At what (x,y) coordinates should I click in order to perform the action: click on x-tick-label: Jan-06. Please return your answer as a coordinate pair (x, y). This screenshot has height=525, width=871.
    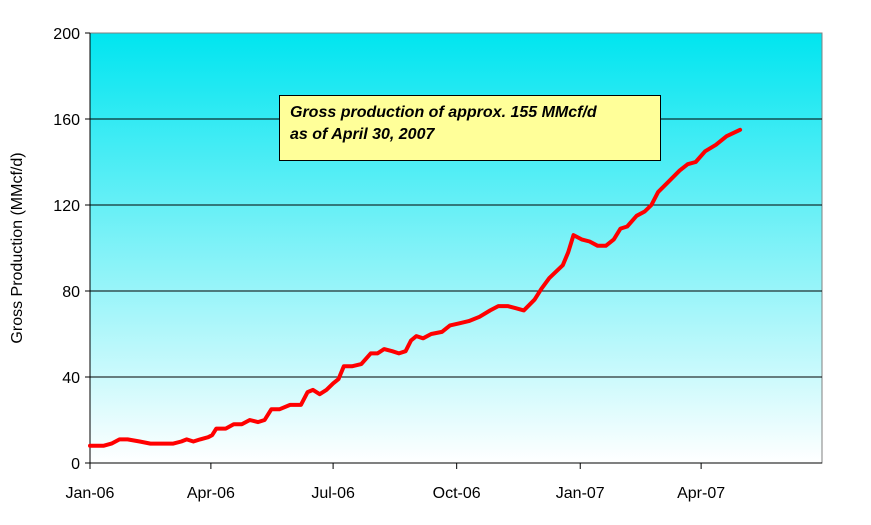
    Looking at the image, I should click on (90, 493).